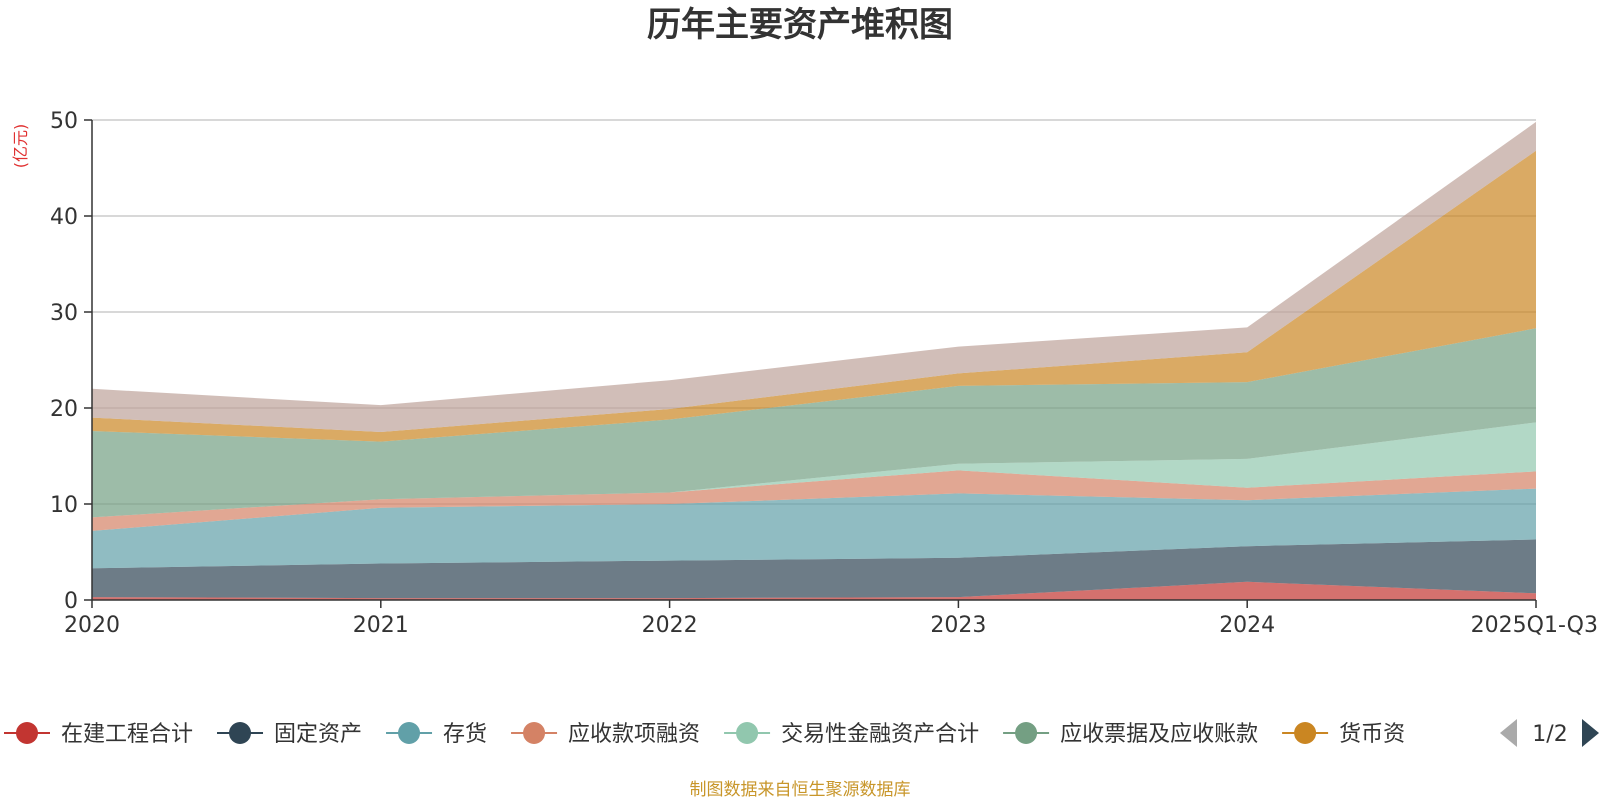  I want to click on legend-pager: 1/2, so click(1549, 733).